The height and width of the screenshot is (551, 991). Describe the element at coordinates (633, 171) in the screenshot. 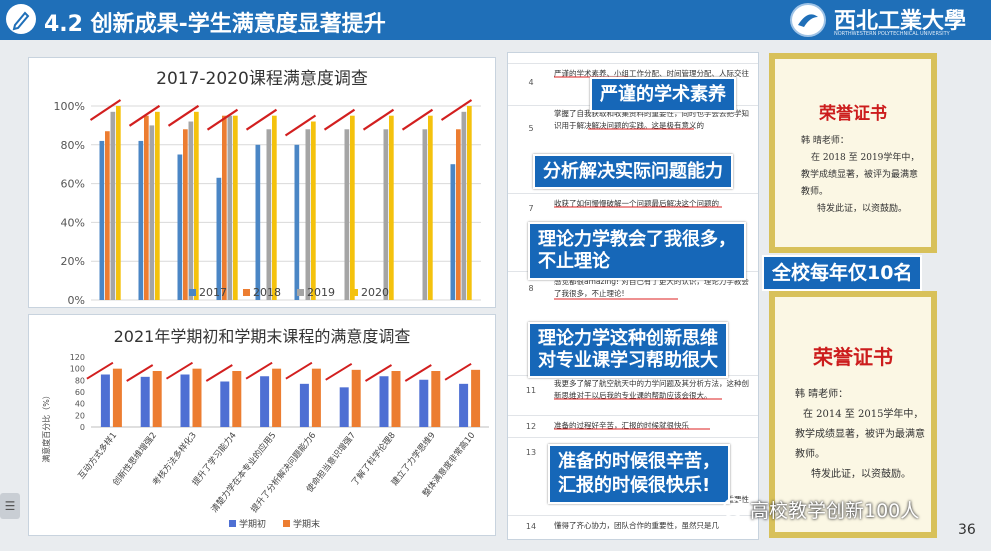

I see `callout-problem-solving: 分析解决实际问题能力` at that location.